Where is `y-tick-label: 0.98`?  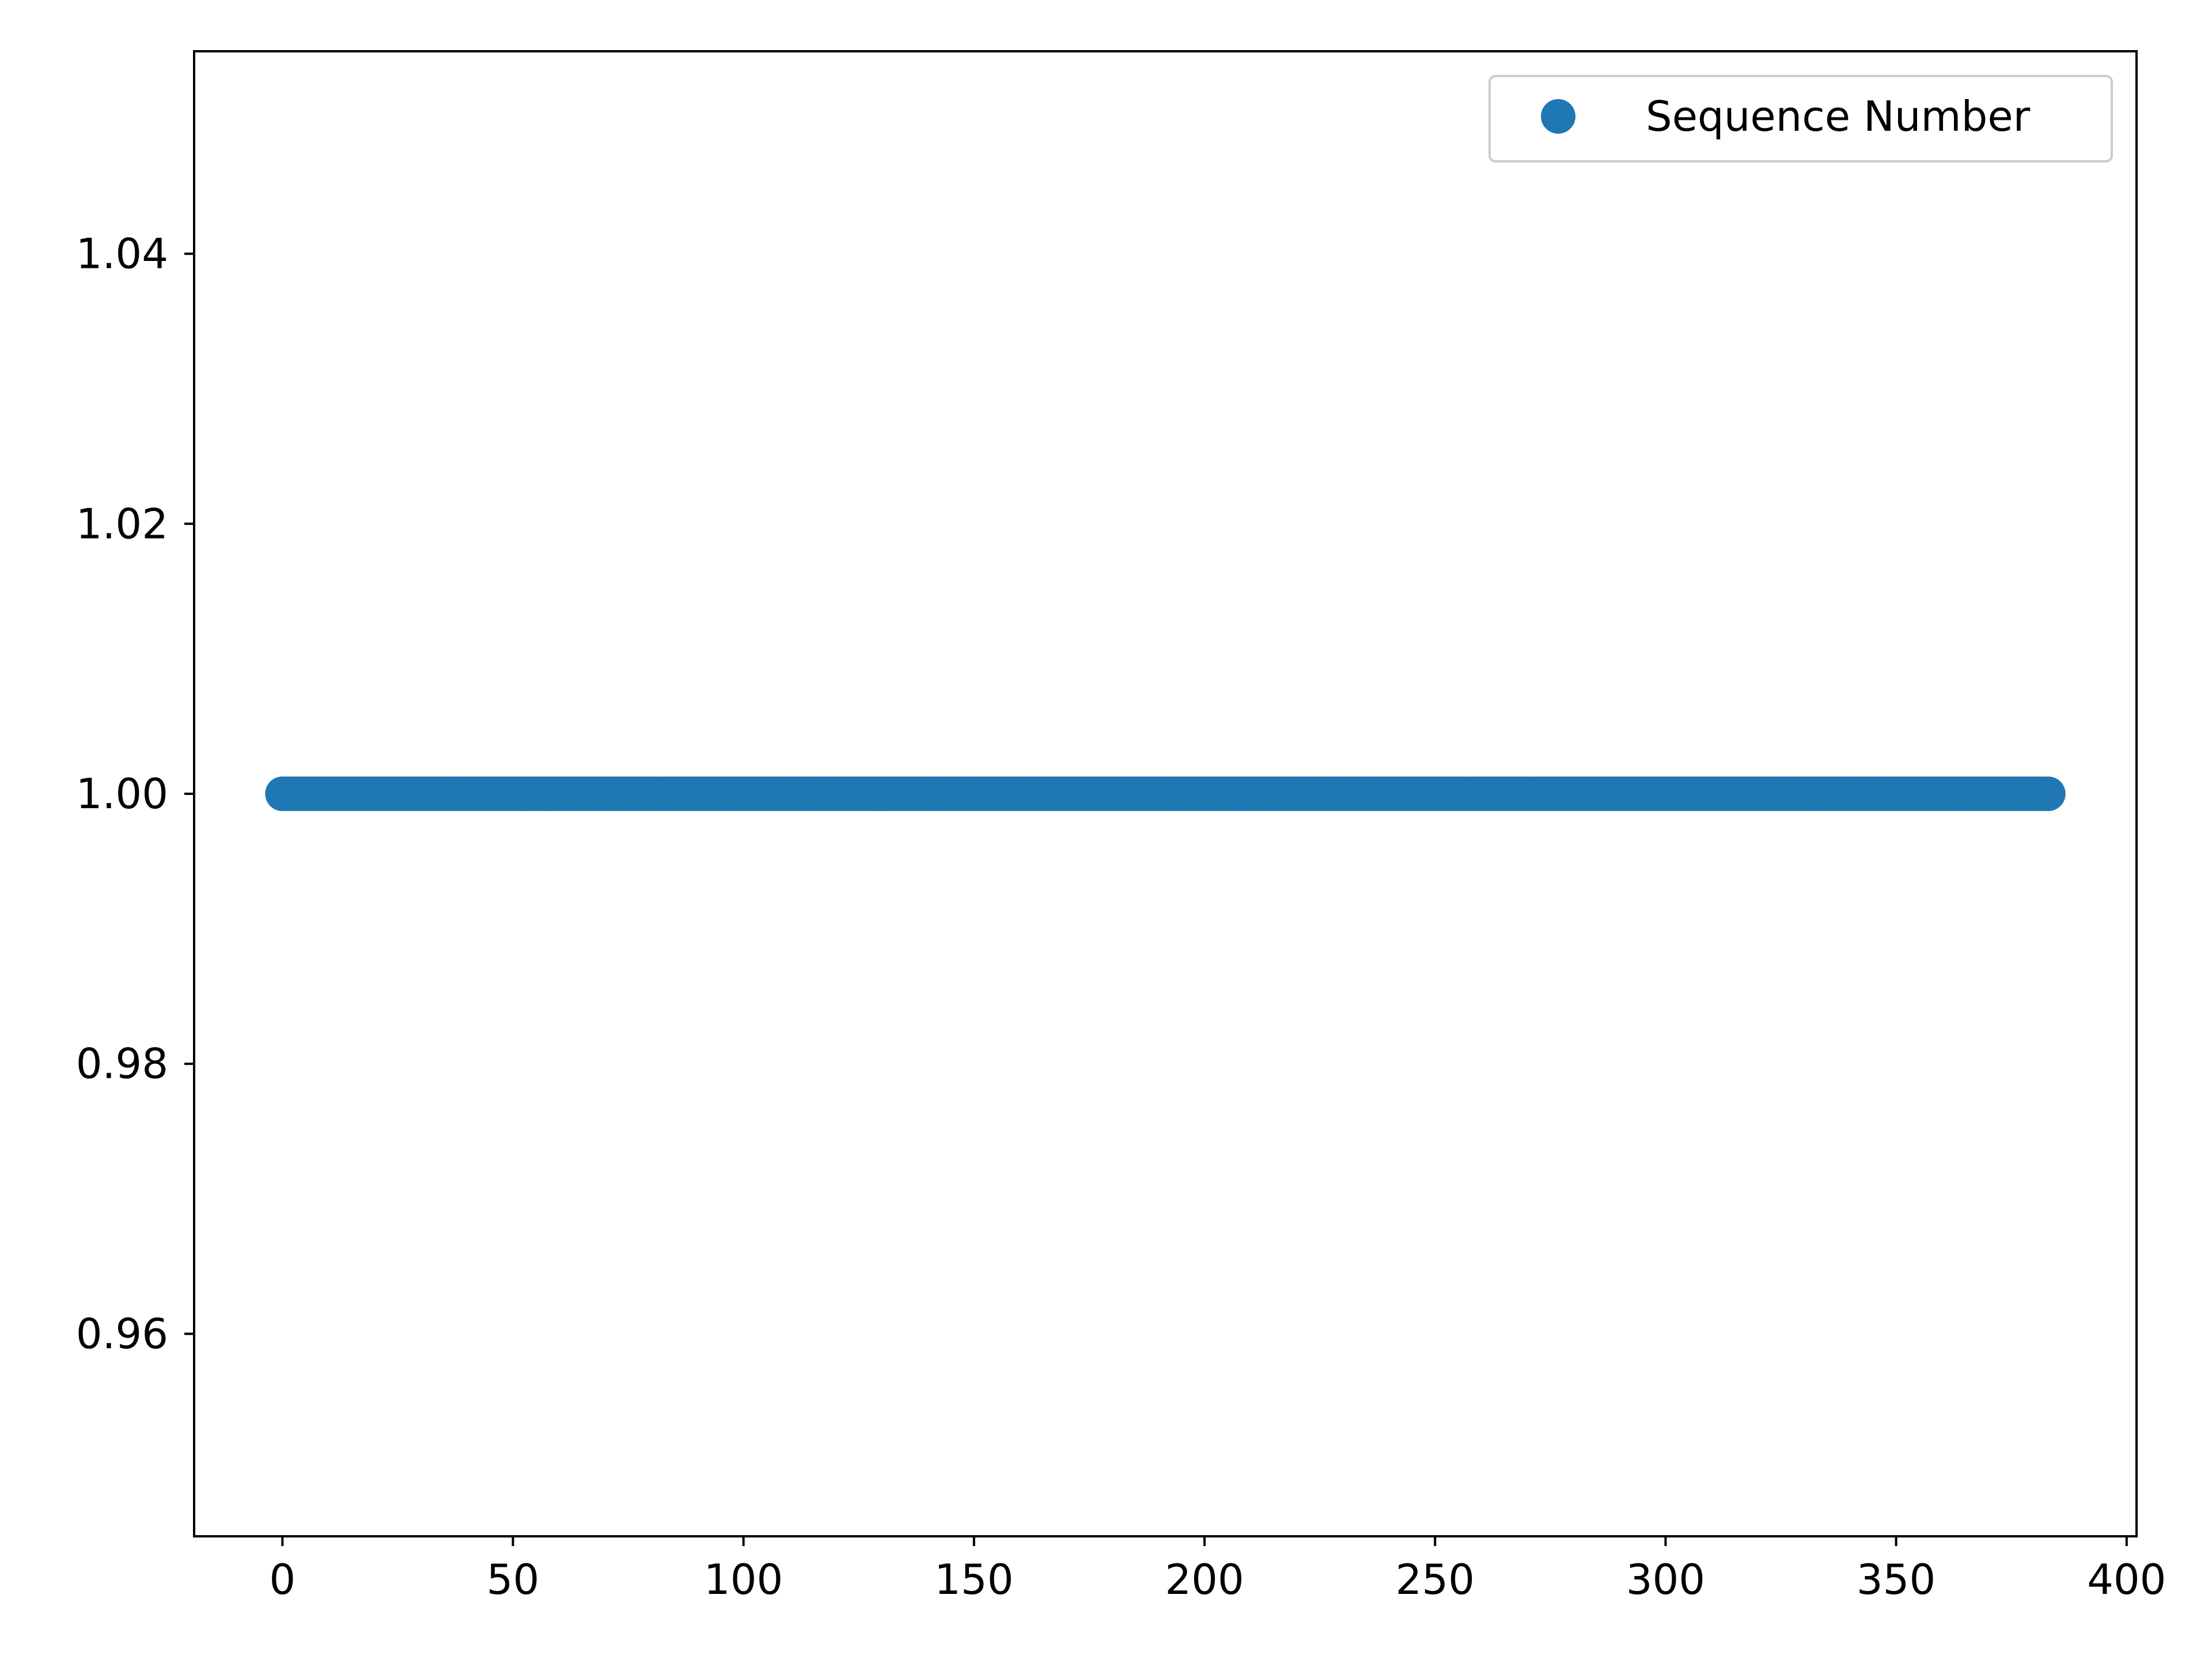 y-tick-label: 0.98 is located at coordinates (122, 1064).